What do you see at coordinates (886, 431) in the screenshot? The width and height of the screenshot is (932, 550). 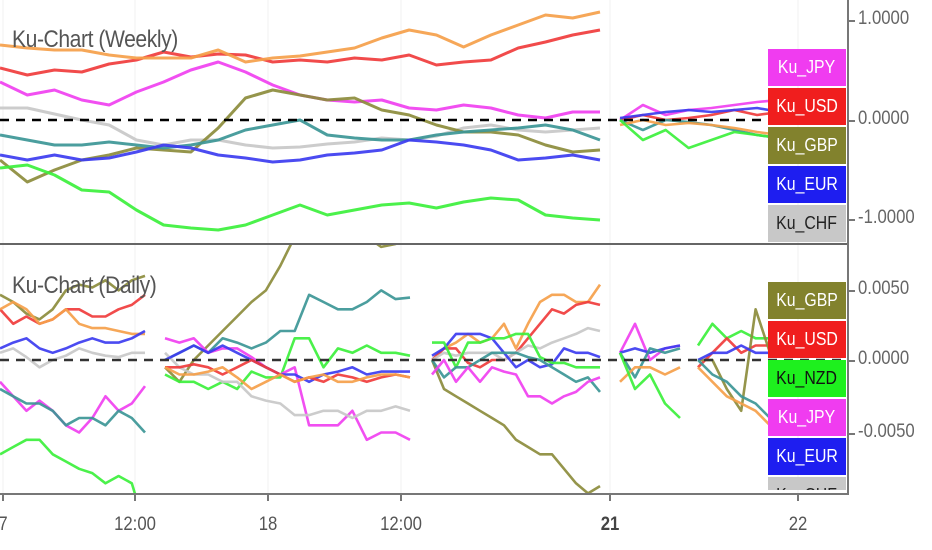 I see `daily-y-label-bottom: -0.0050` at bounding box center [886, 431].